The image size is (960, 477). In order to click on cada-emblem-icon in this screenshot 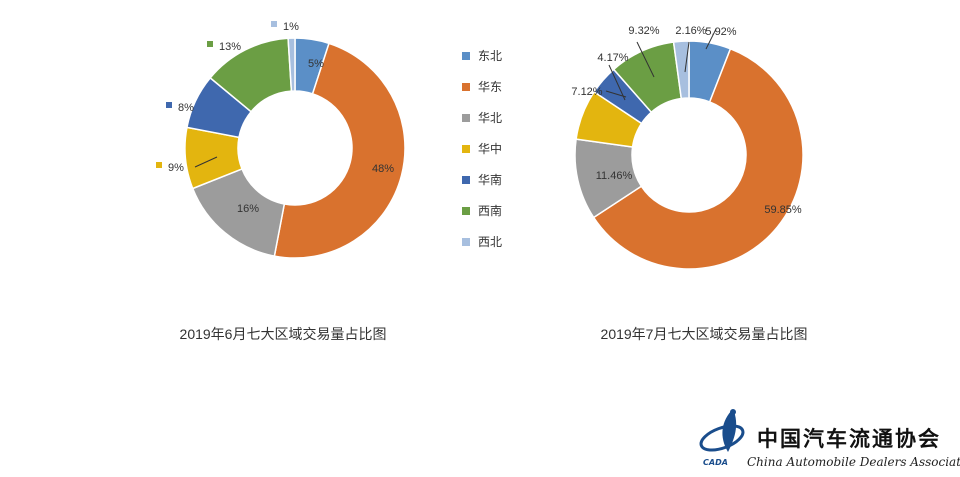, I will do `click(722, 430)`.